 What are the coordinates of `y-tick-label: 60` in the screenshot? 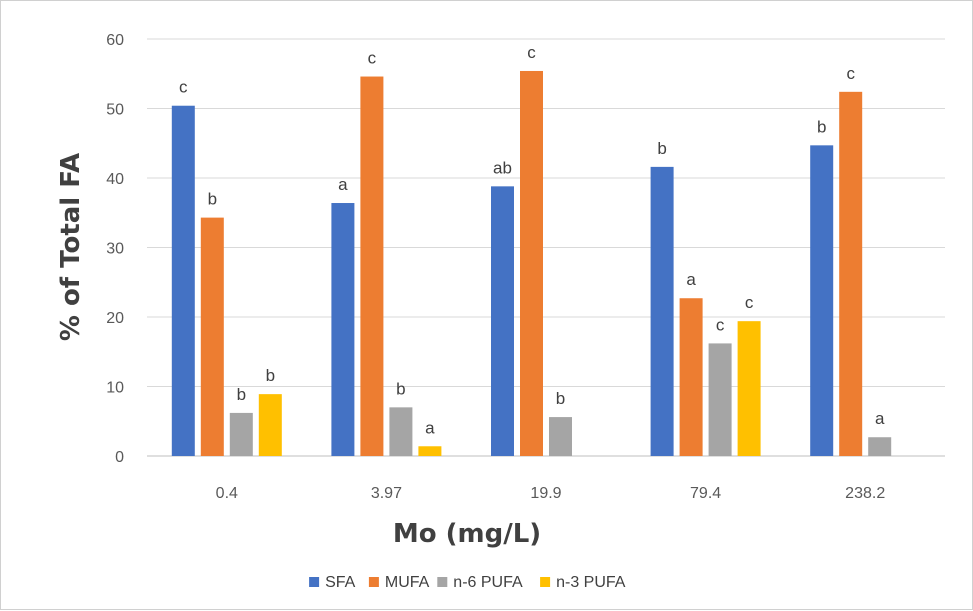 It's located at (115, 40).